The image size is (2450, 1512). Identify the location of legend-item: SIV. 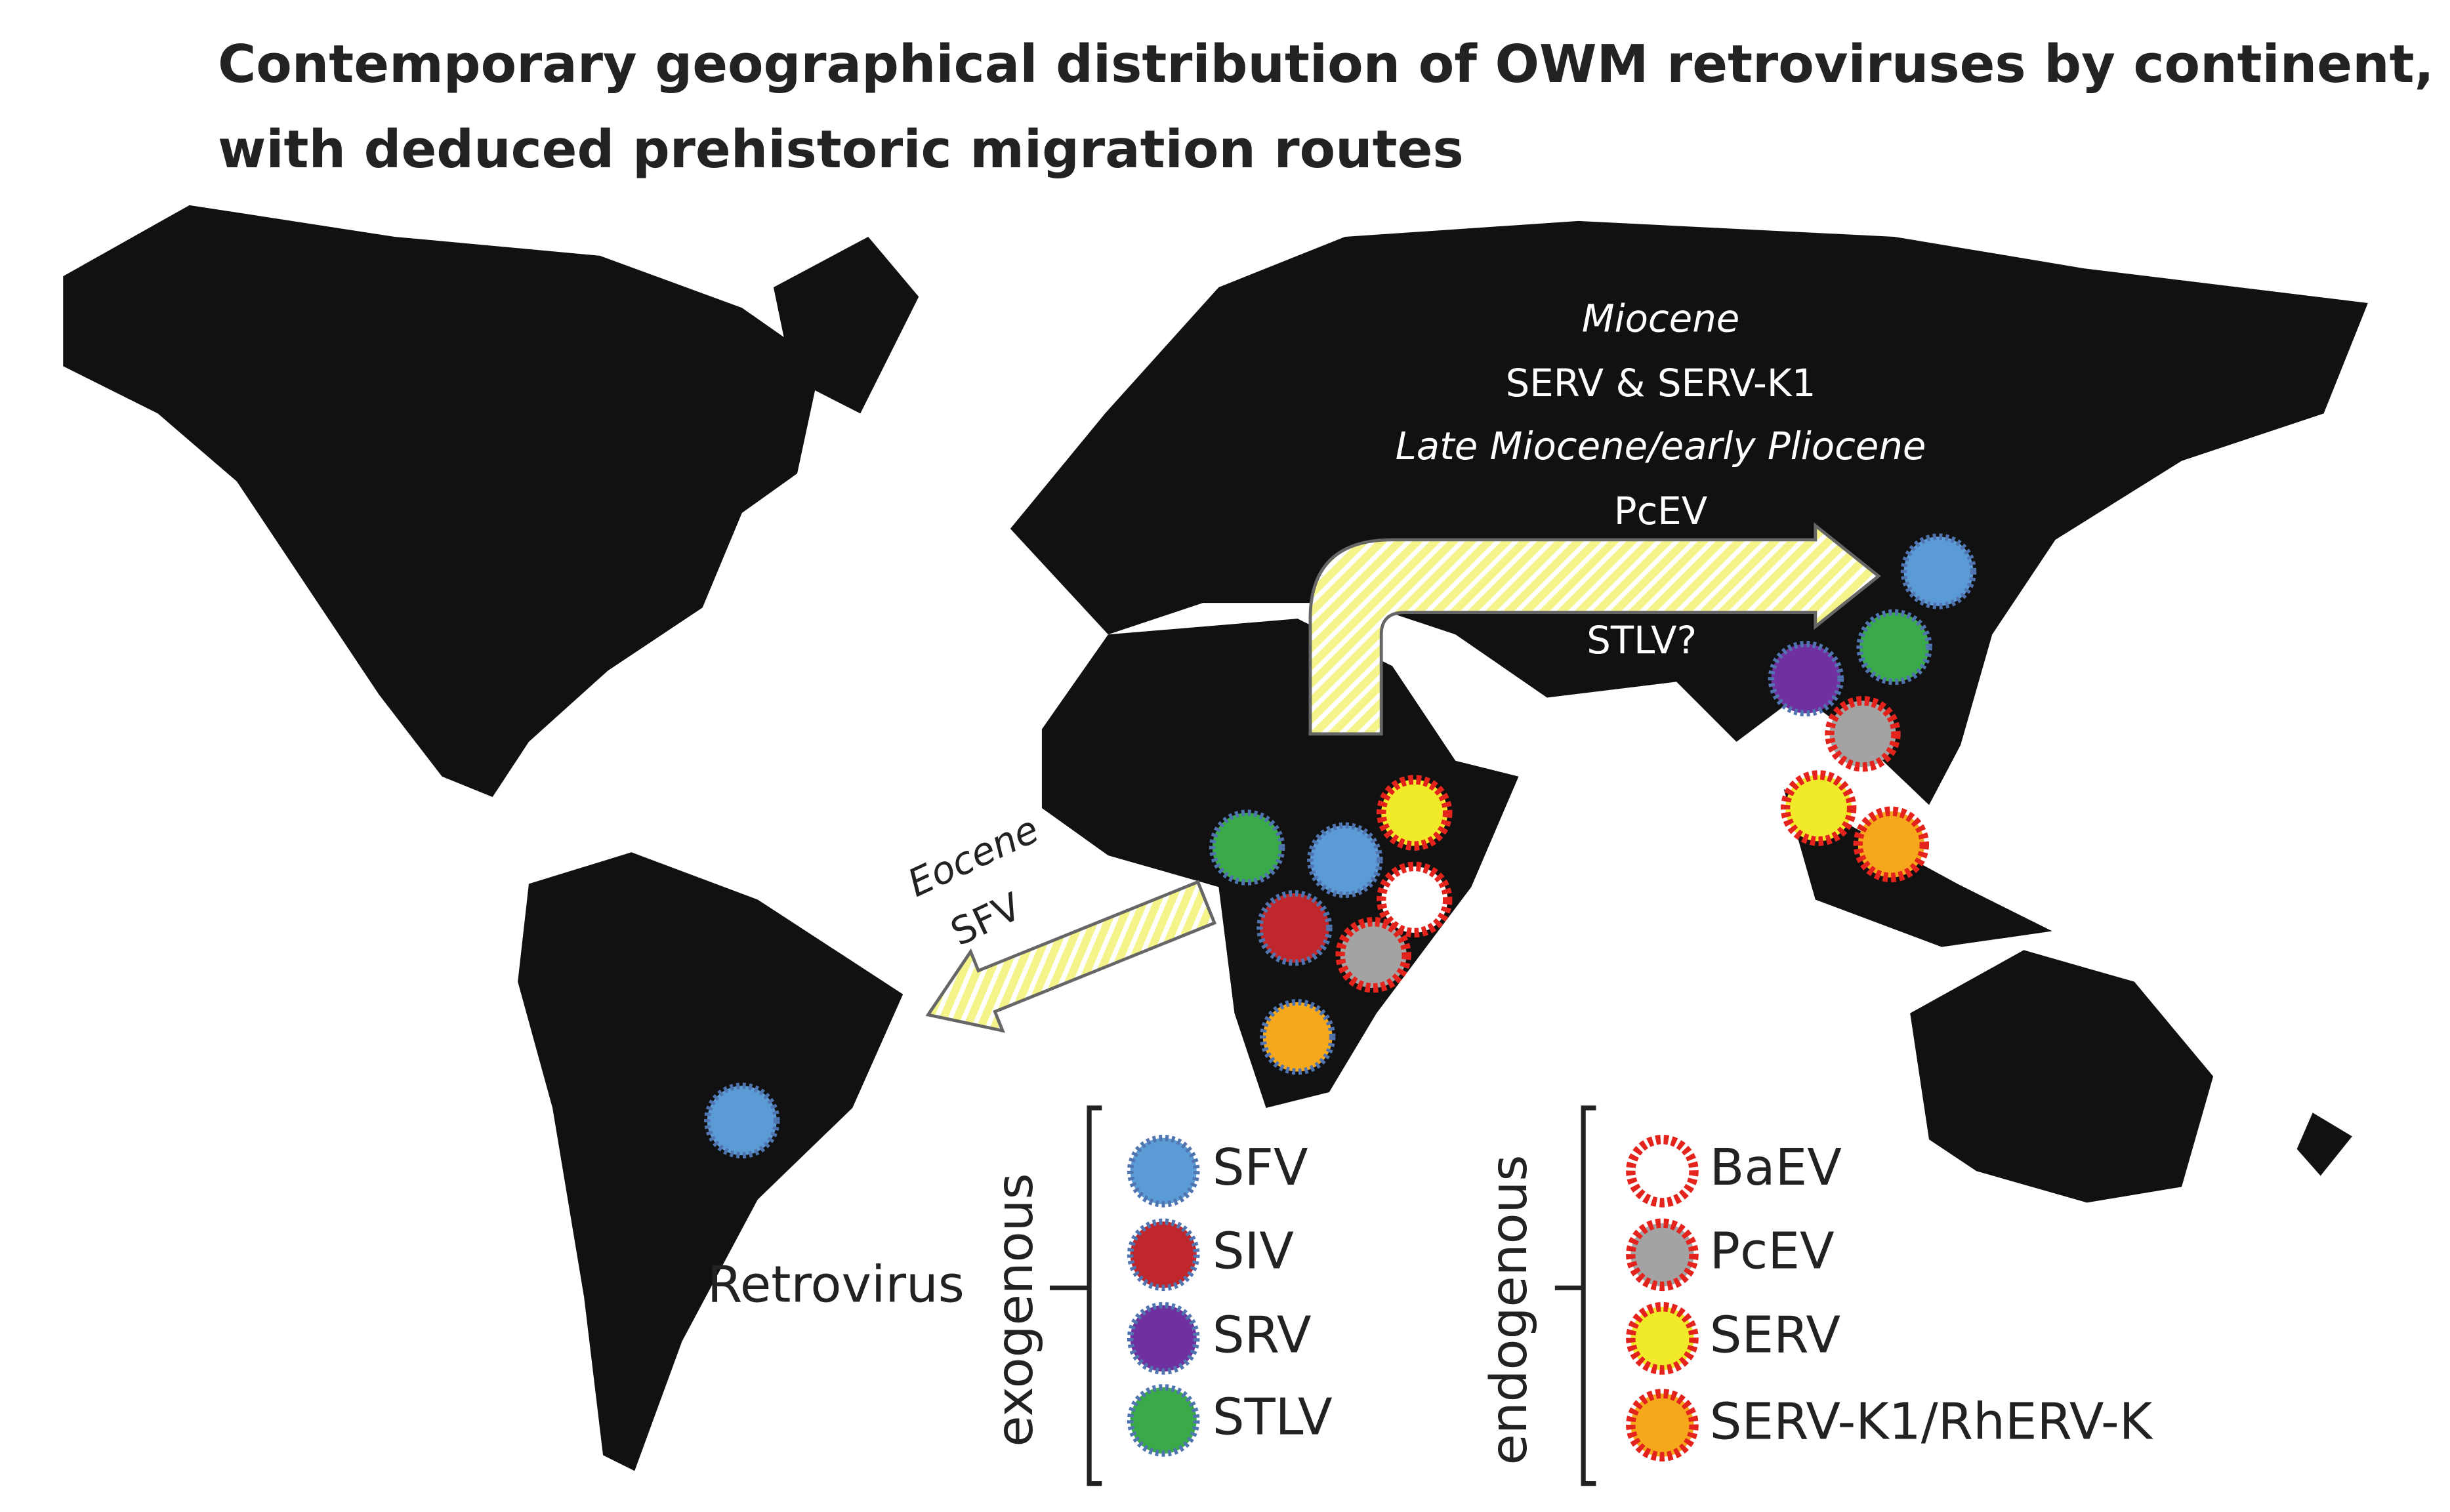
(1254, 1252).